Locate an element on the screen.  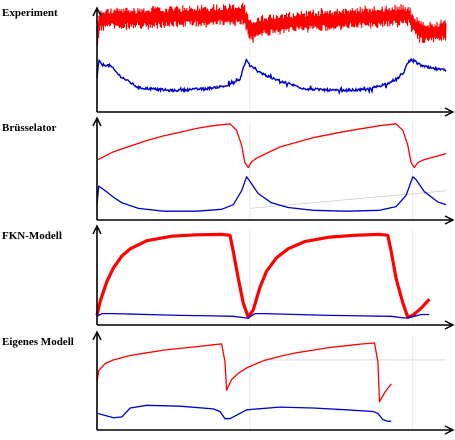
panel-1-y-axis-arrow is located at coordinates (97, 11).